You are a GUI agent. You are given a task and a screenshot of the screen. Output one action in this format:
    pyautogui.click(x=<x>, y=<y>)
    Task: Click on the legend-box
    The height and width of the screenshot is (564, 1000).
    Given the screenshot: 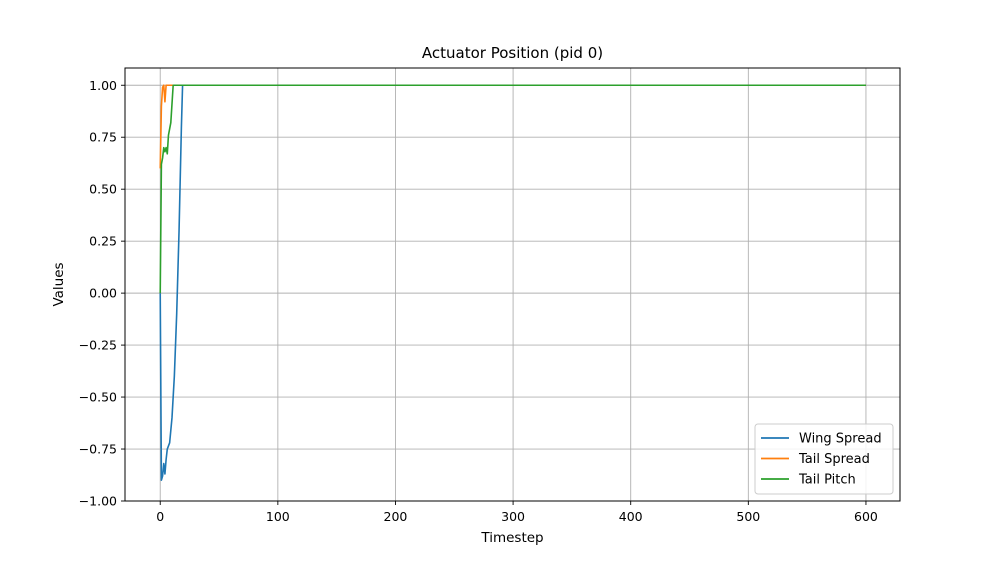 What is the action you would take?
    pyautogui.click(x=824, y=459)
    